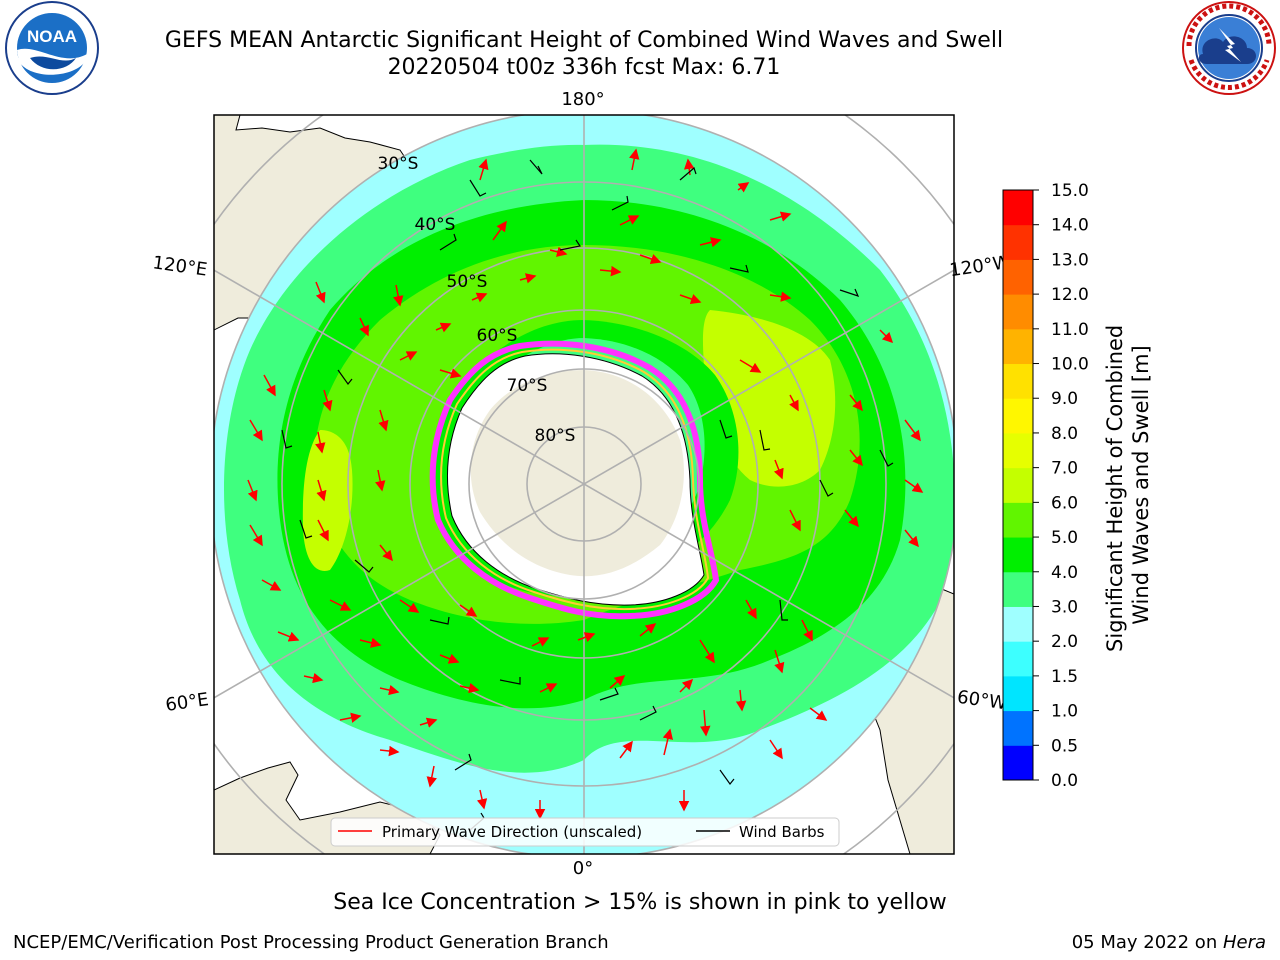  Describe the element at coordinates (582, 99) in the screenshot. I see `lon-label-top: 180°` at that location.